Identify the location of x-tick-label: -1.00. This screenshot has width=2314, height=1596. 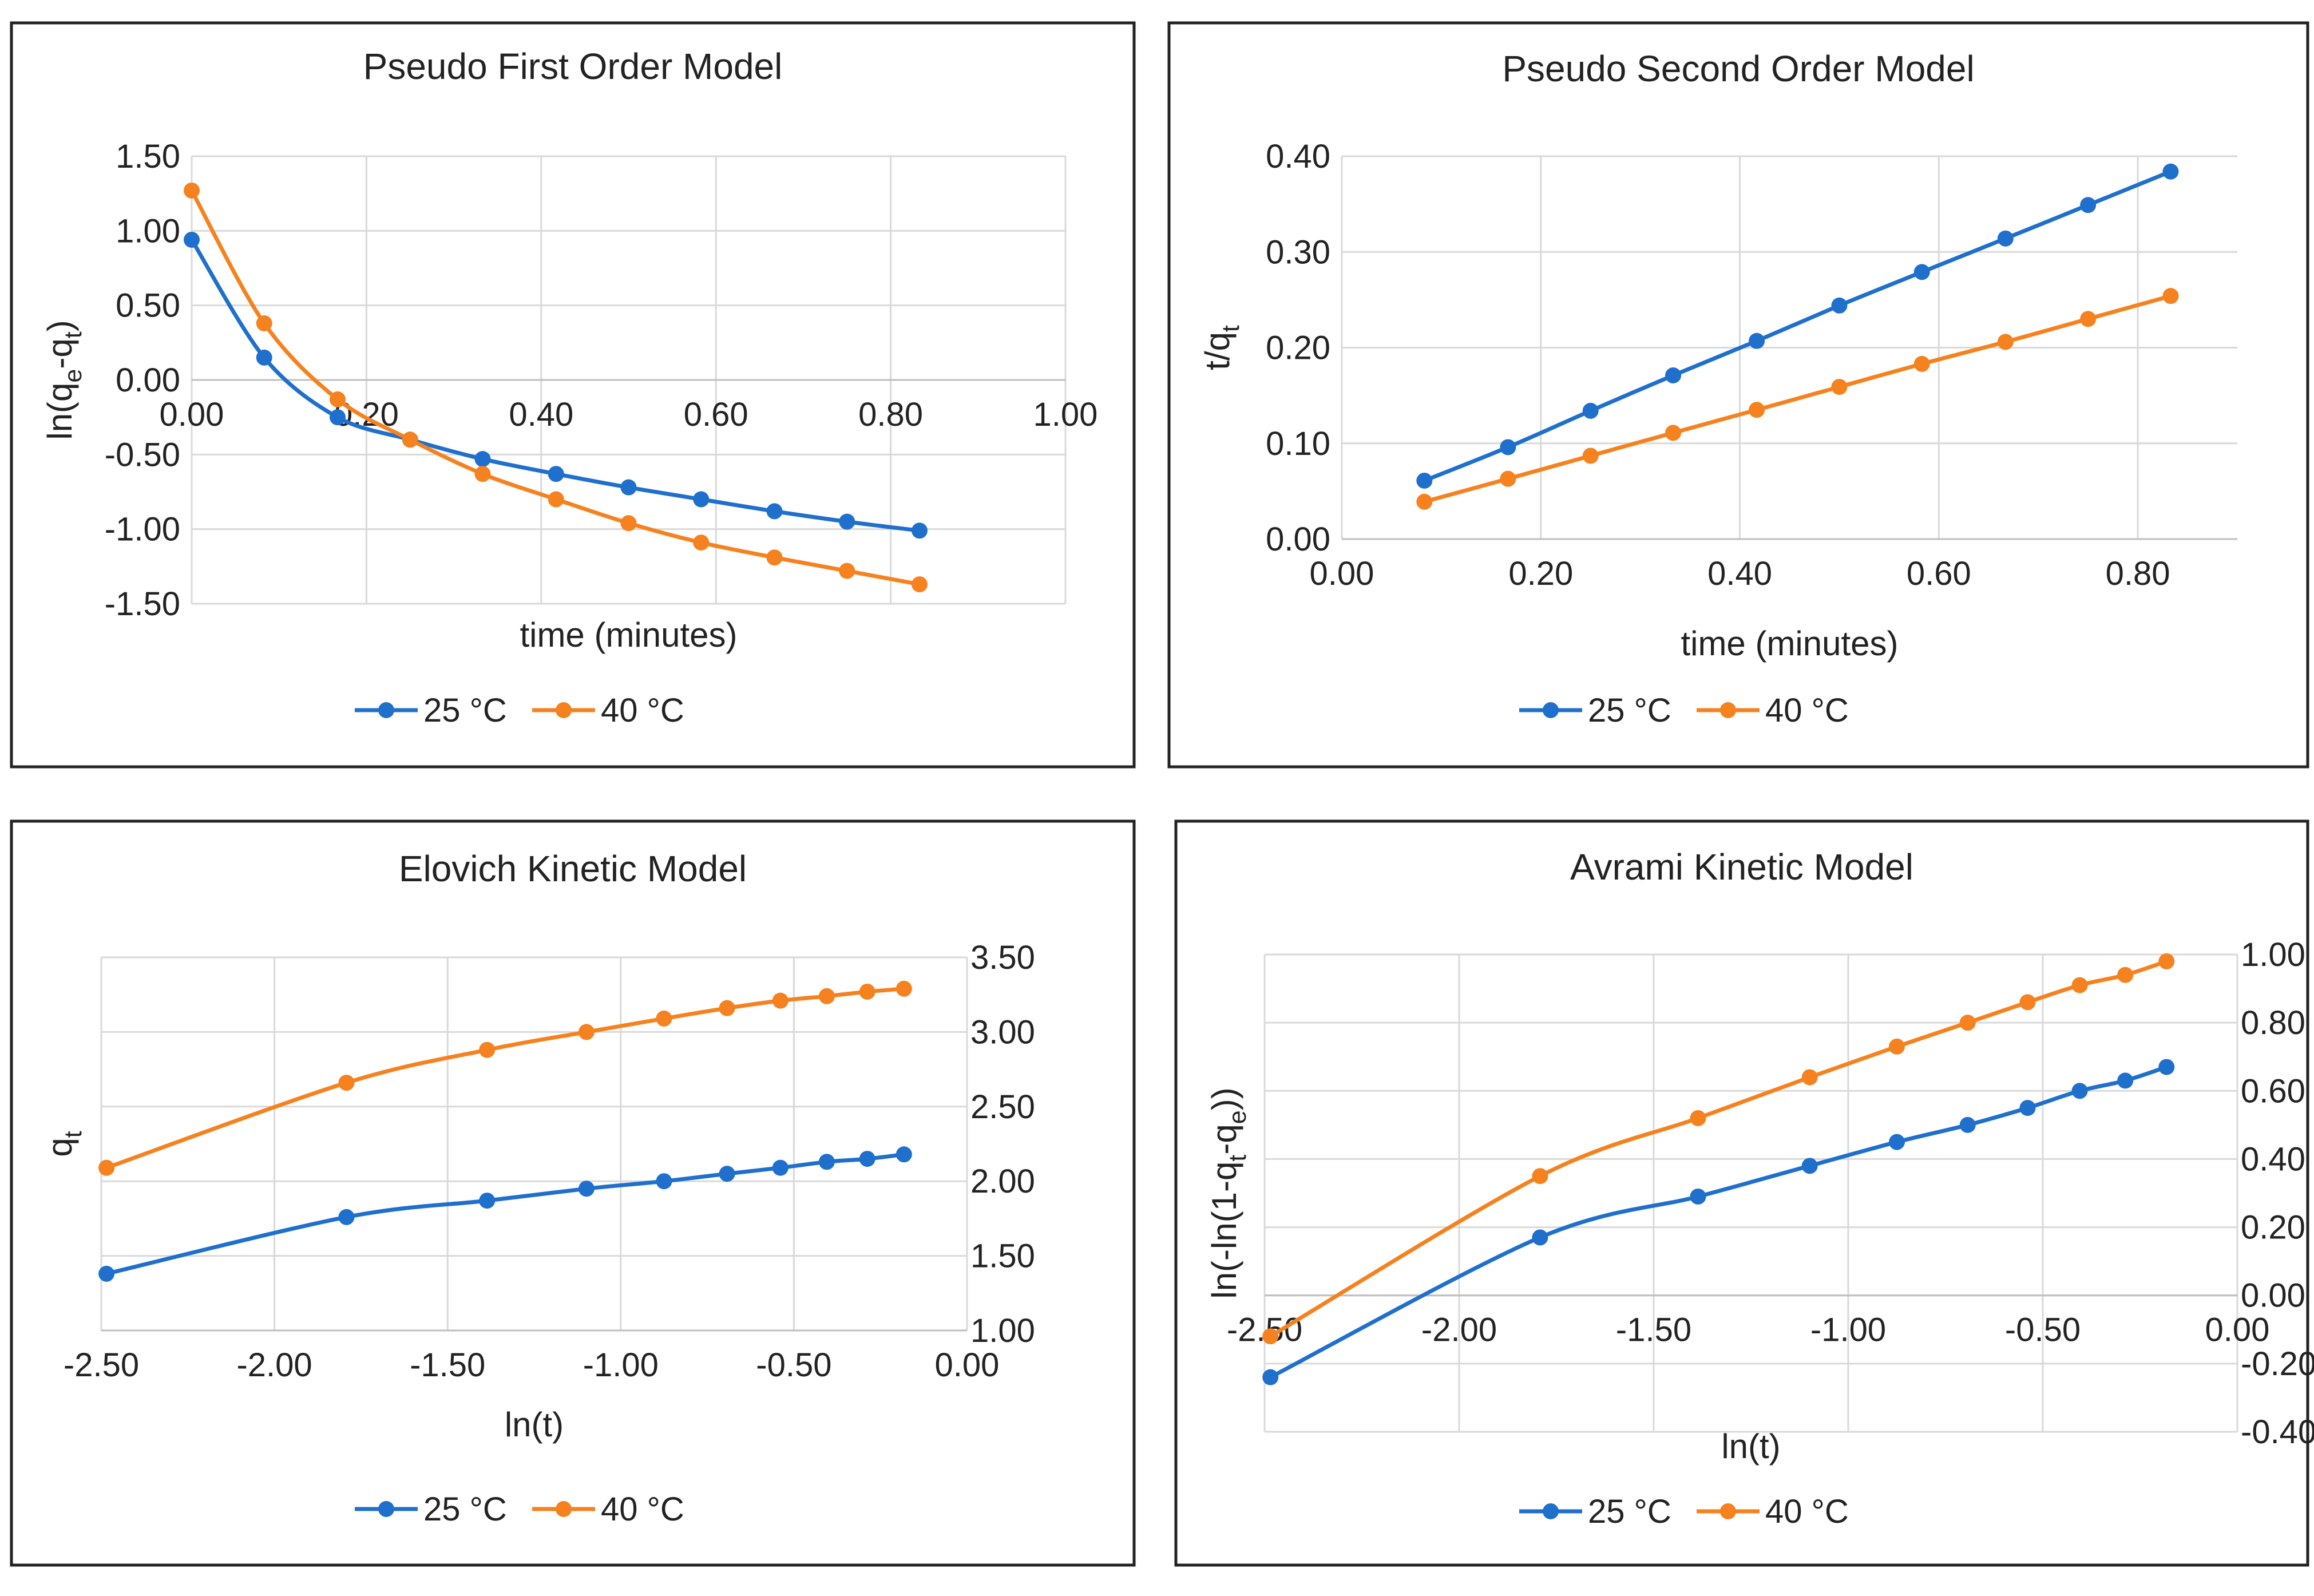
(1848, 1330).